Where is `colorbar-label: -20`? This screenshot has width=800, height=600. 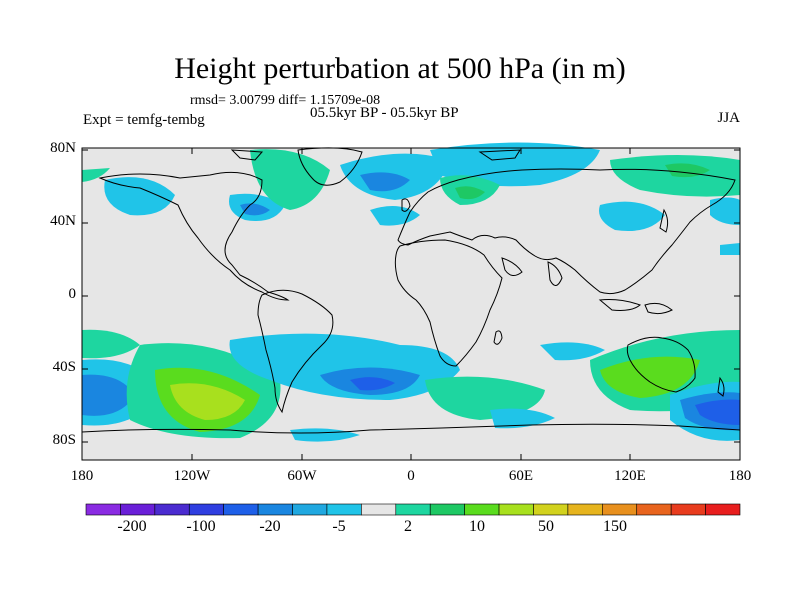
colorbar-label: -20 is located at coordinates (270, 526).